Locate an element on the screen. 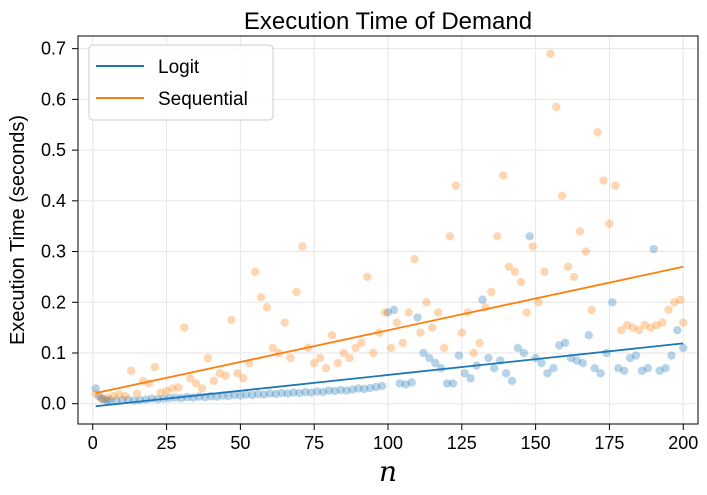 The image size is (707, 495). y-tick-label: 0.4 is located at coordinates (53, 201).